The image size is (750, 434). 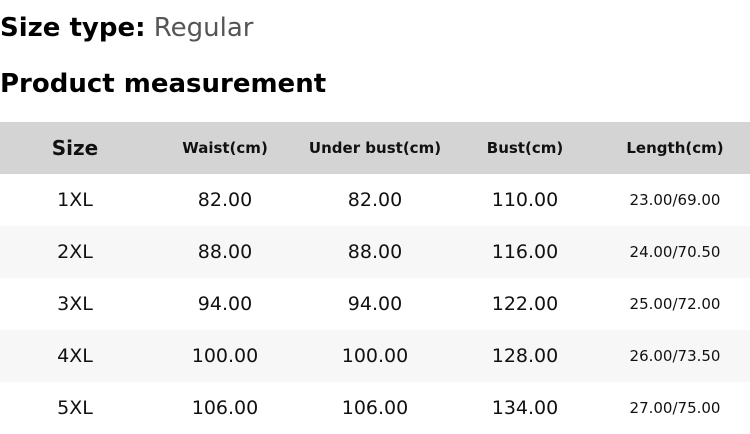 I want to click on cell-bust: 122.00, so click(x=525, y=304).